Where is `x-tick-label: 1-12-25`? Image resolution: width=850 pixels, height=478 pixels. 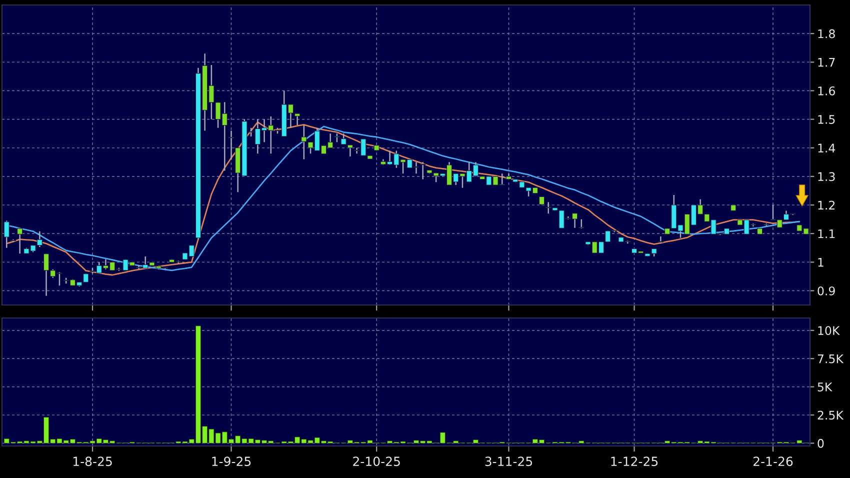
x-tick-label: 1-12-25 is located at coordinates (634, 461).